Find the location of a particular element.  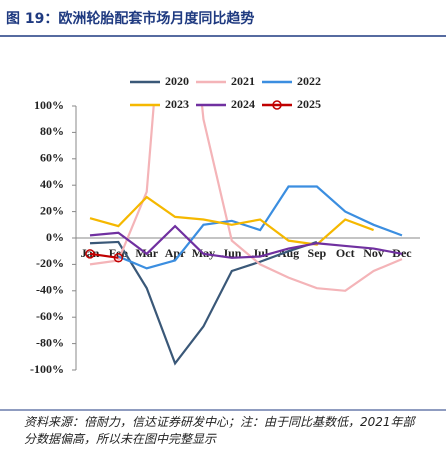

y-tick-label: 80% is located at coordinates (52, 131).